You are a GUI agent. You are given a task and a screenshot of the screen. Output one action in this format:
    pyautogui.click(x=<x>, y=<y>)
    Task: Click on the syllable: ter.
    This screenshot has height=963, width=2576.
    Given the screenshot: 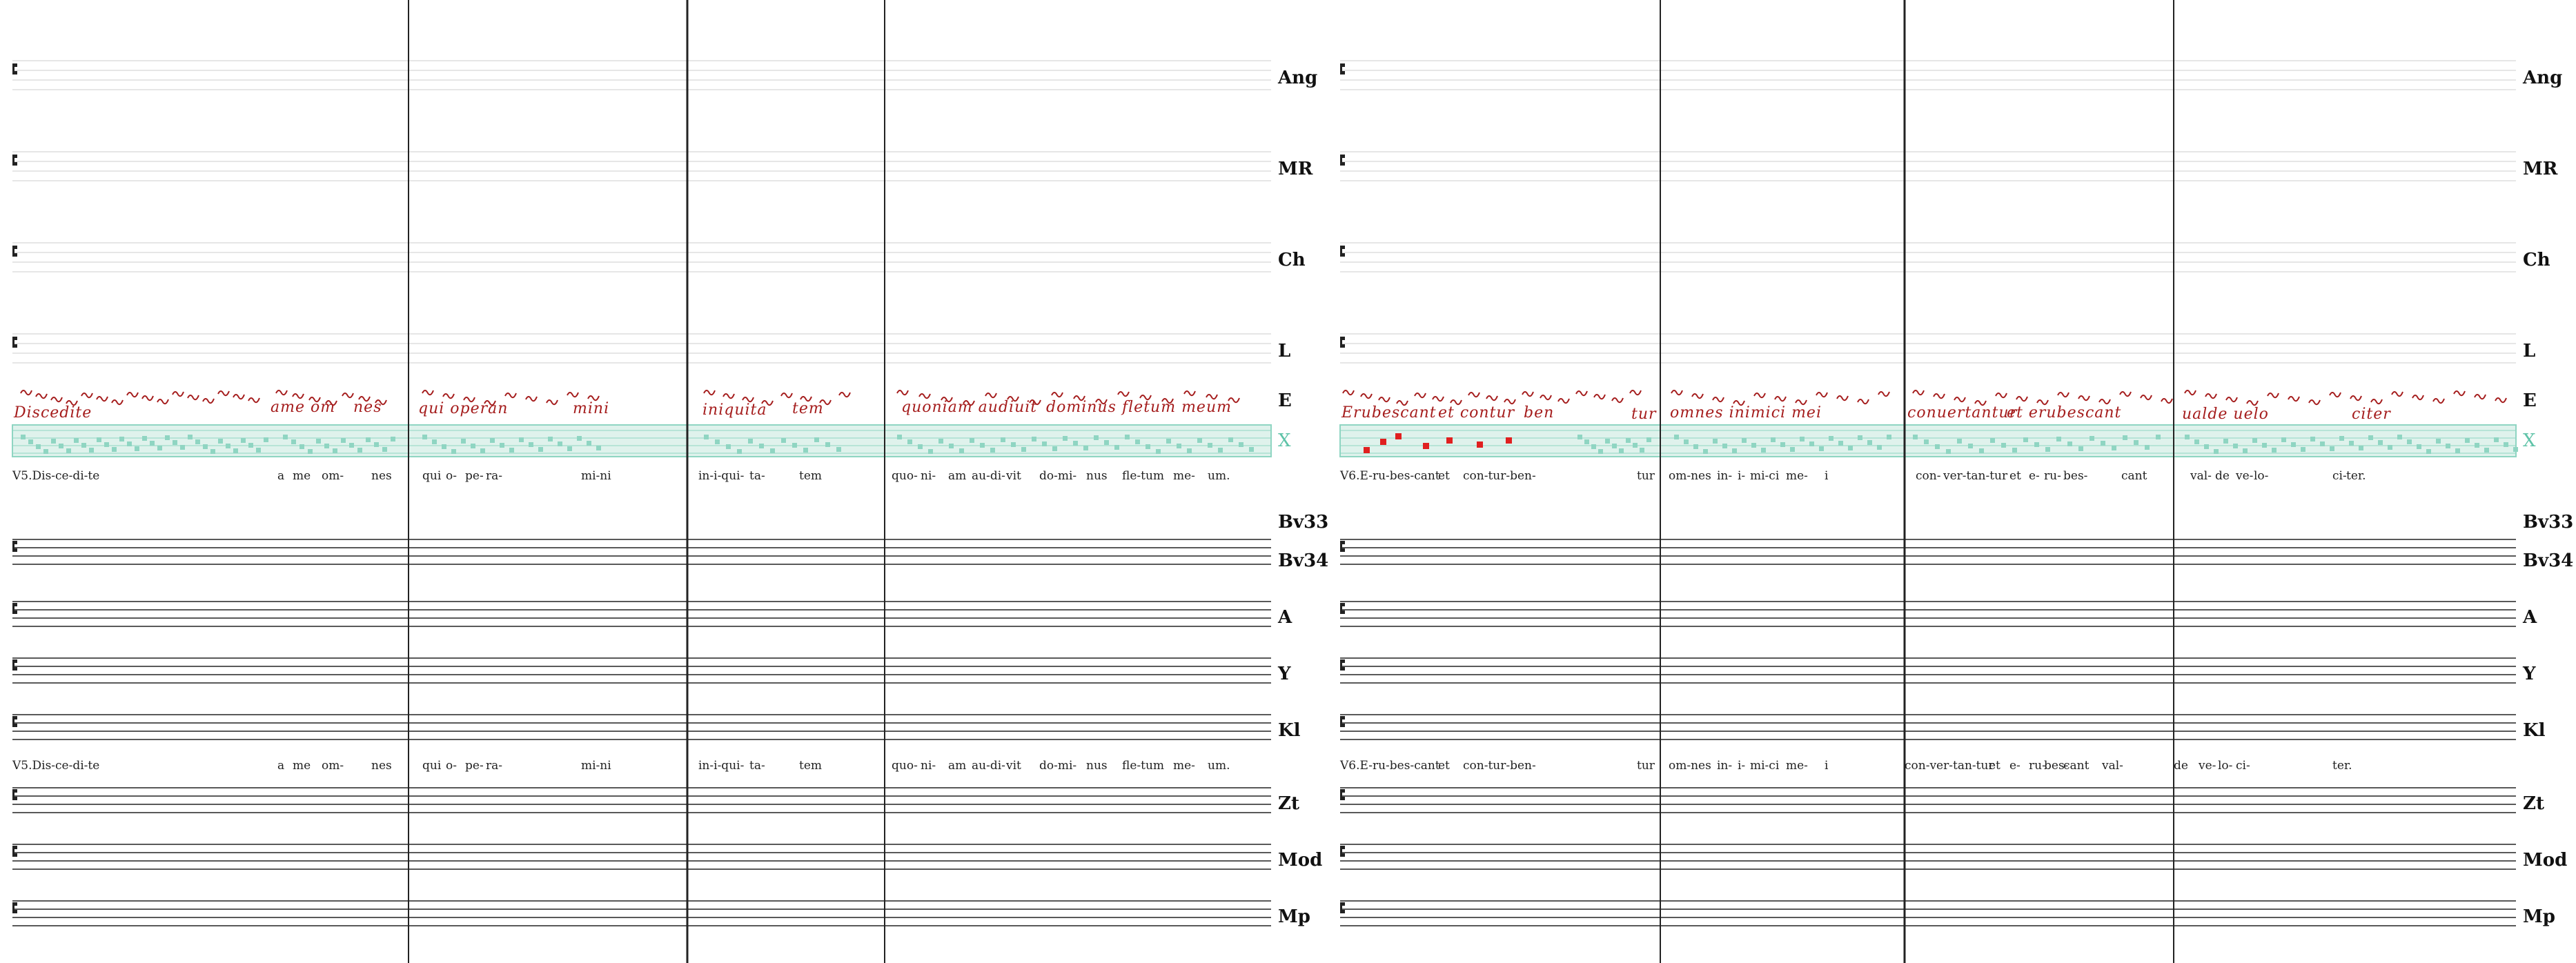 What is the action you would take?
    pyautogui.click(x=2356, y=476)
    